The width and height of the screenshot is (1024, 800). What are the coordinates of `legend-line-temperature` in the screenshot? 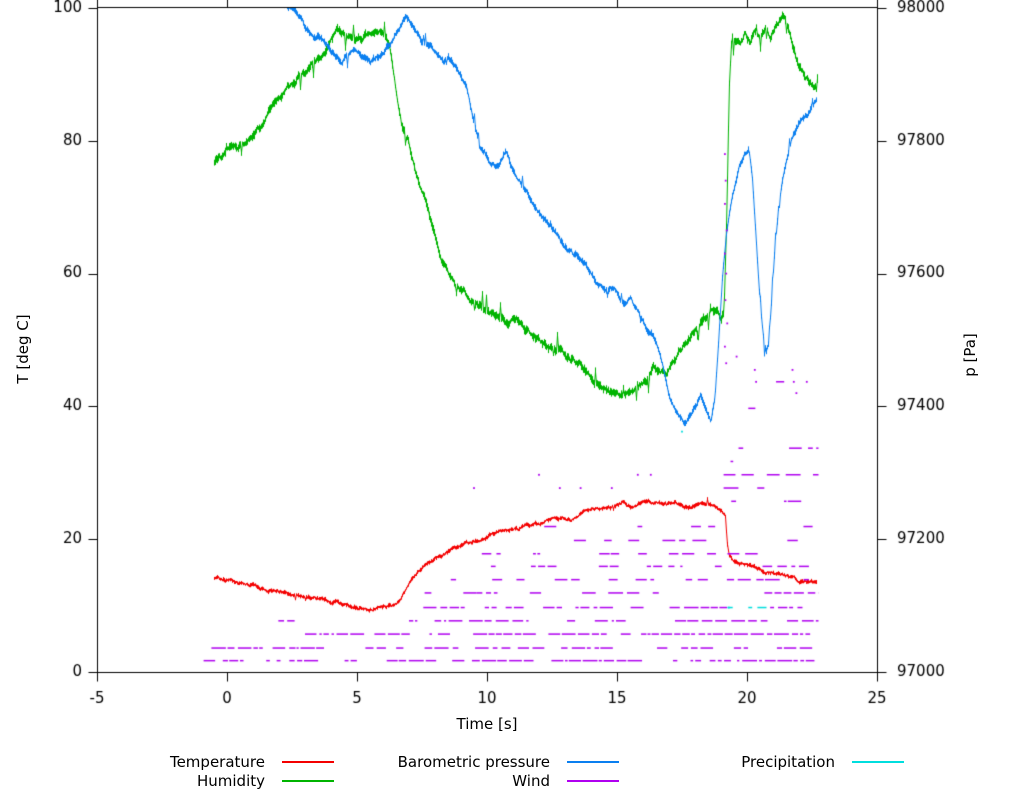 It's located at (308, 762).